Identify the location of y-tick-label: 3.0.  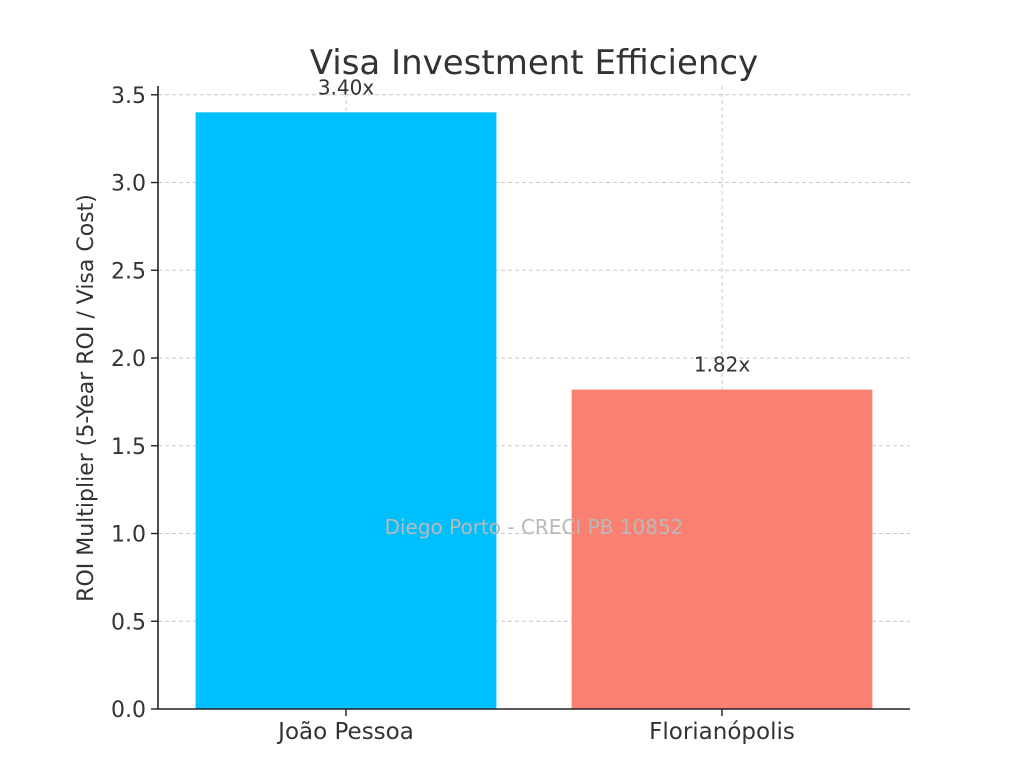
(128, 184).